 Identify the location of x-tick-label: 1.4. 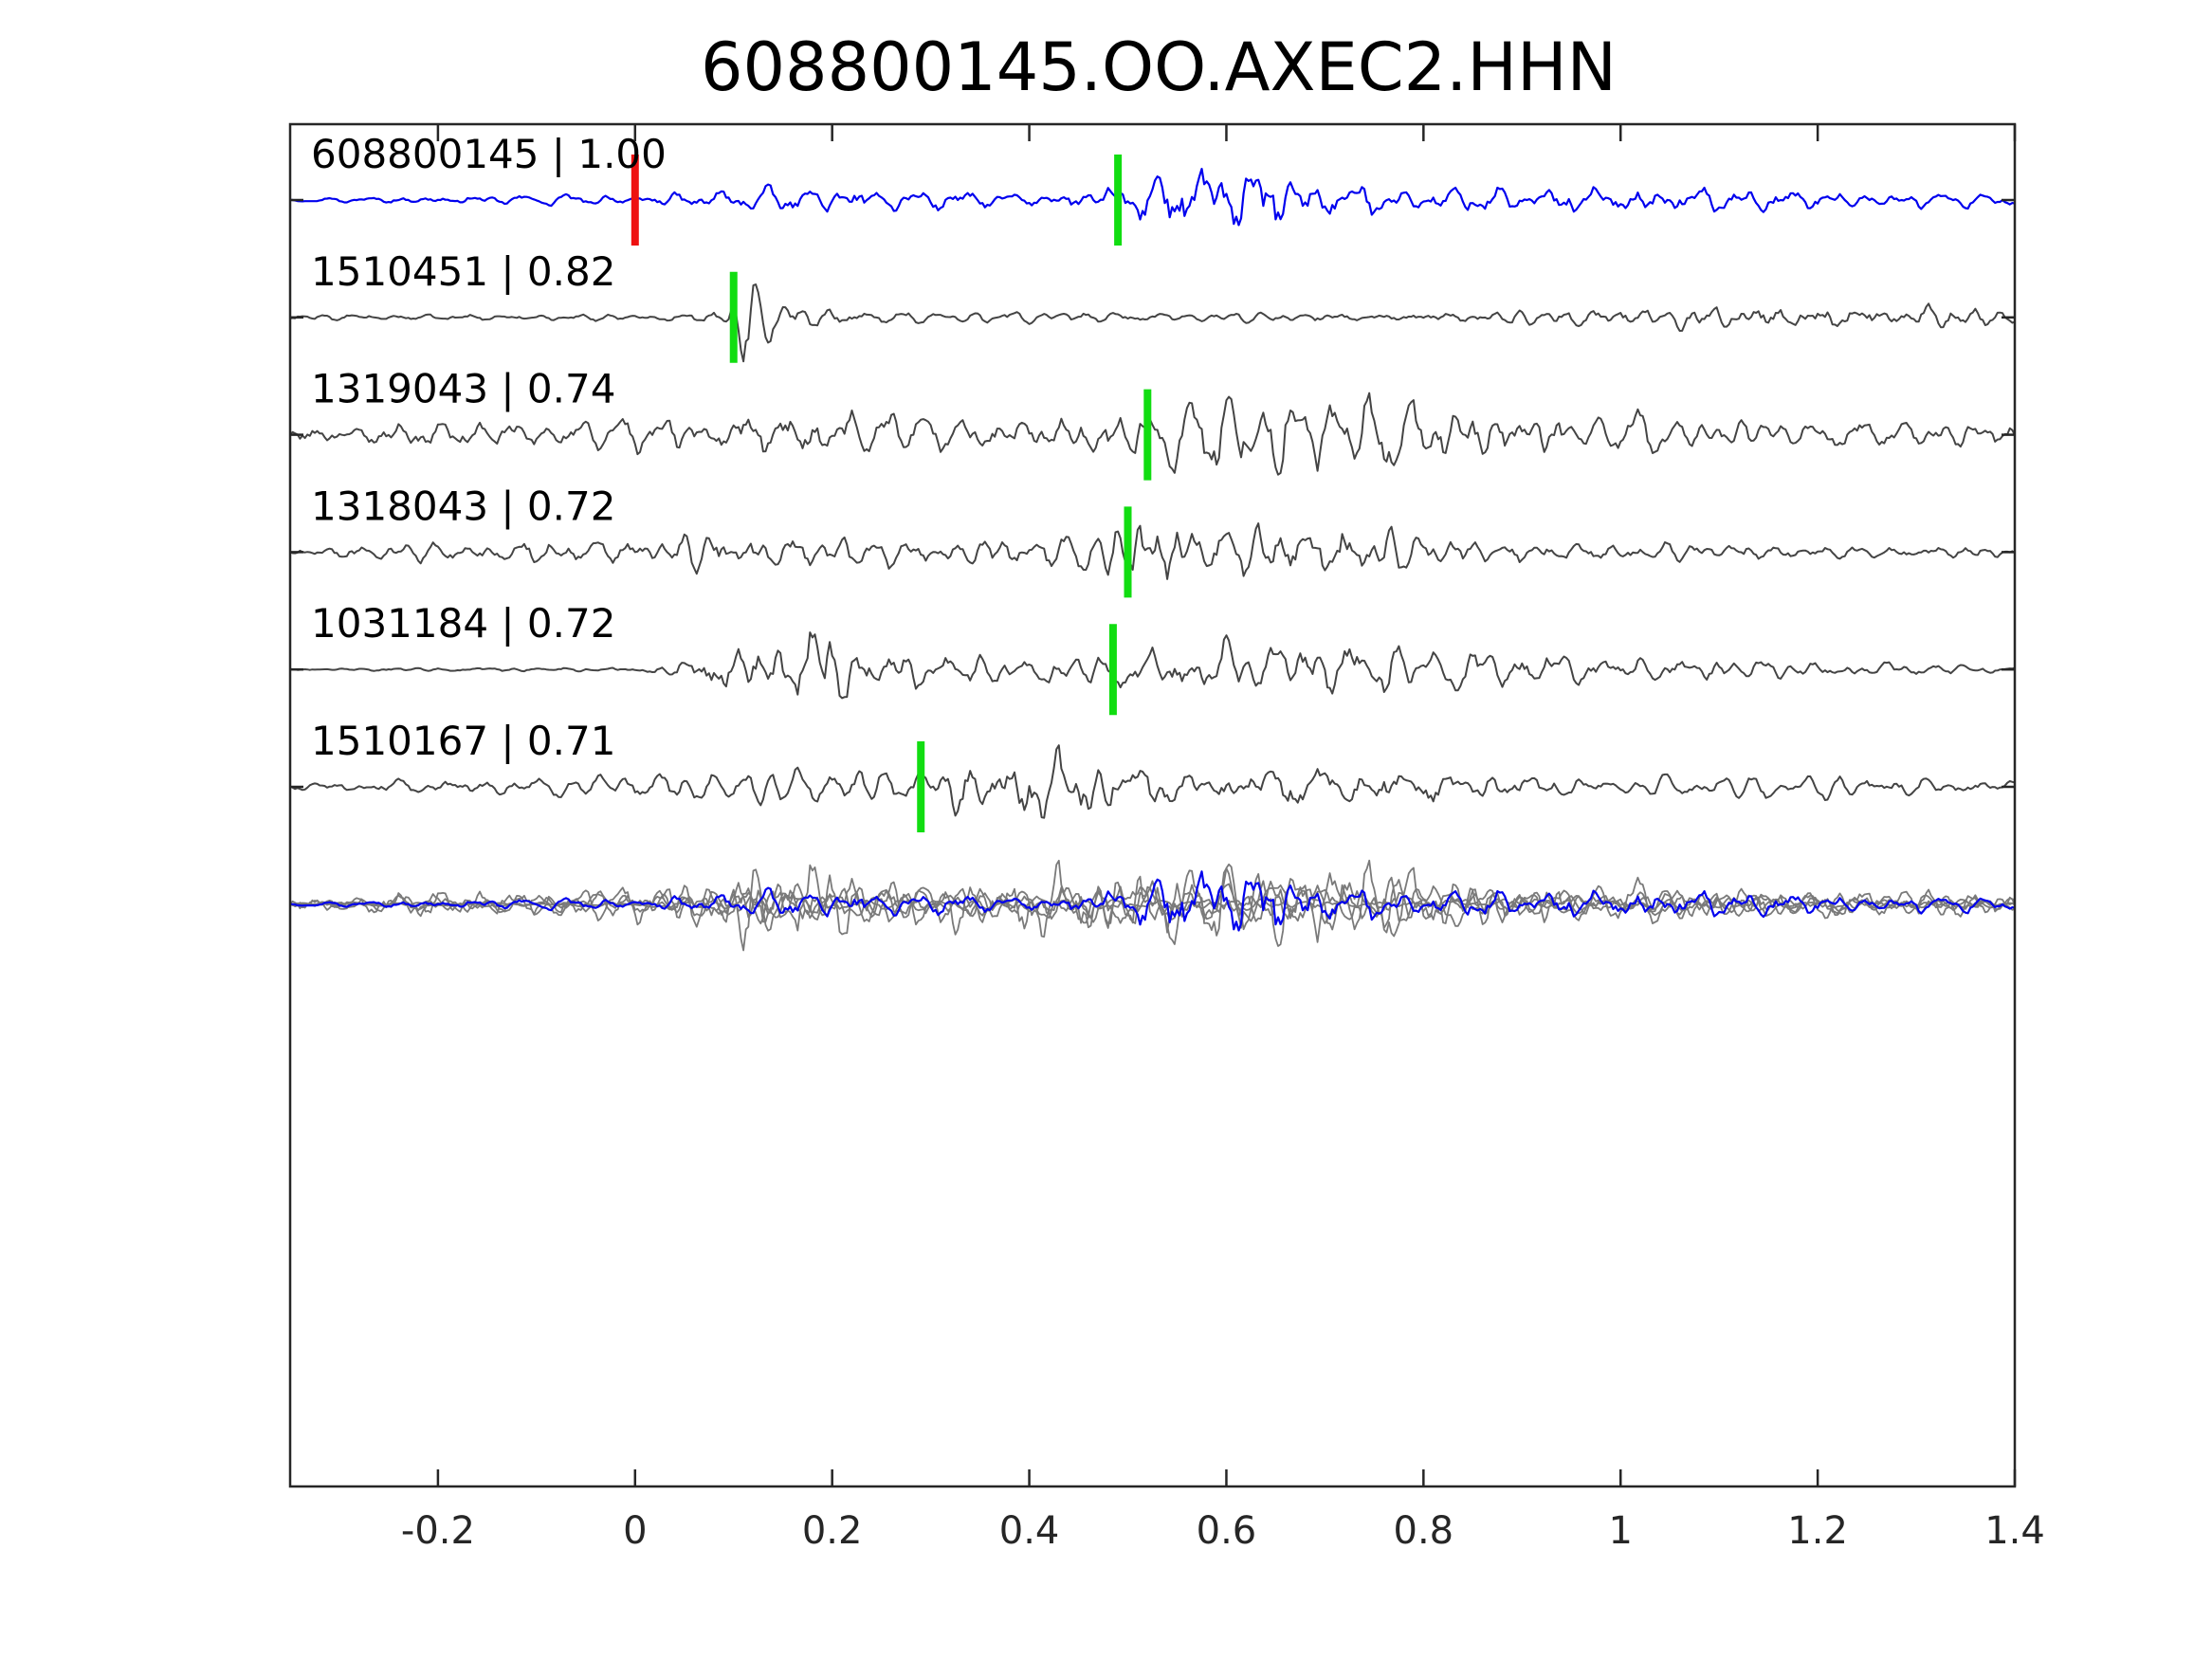
(2014, 1531).